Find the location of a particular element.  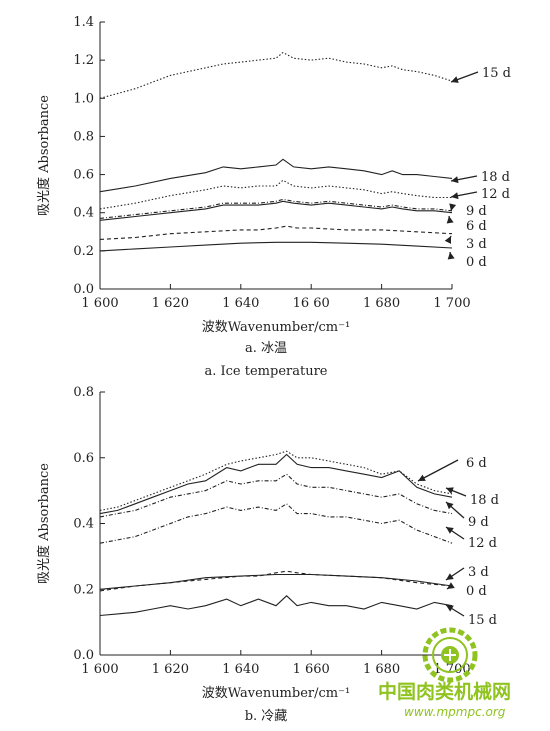

x-tick-label: 16 60 is located at coordinates (311, 303).